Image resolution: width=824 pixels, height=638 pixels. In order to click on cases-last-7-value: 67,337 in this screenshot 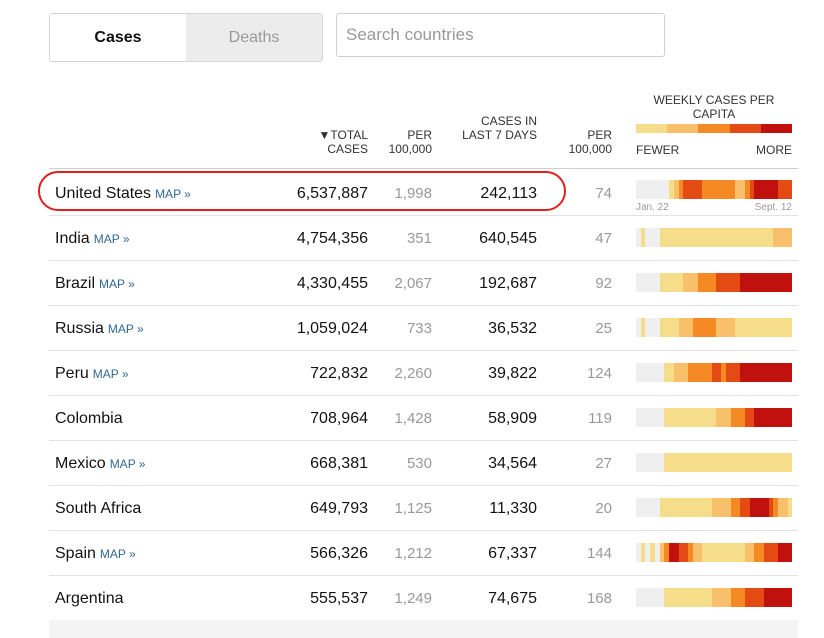, I will do `click(512, 553)`.